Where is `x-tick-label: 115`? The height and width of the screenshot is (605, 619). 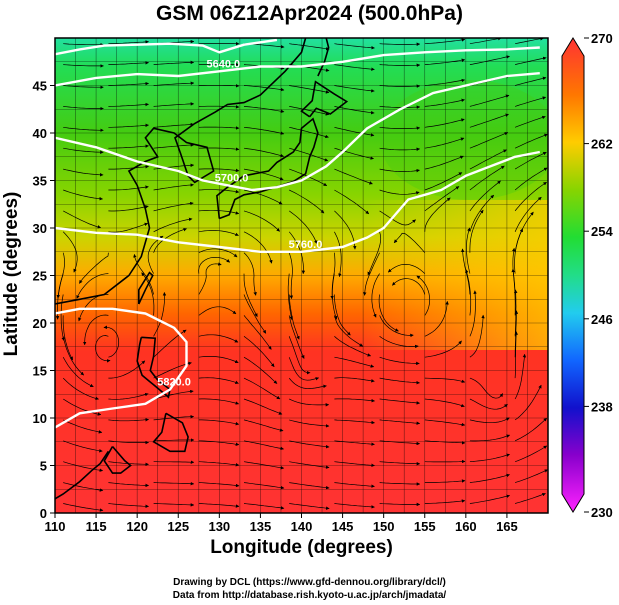
x-tick-label: 115 is located at coordinates (96, 526).